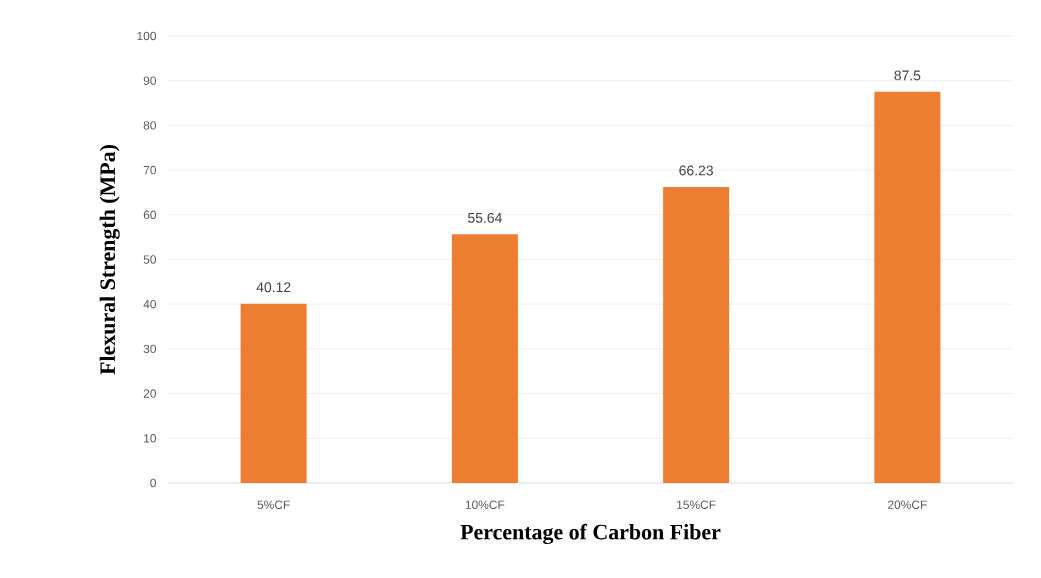 This screenshot has height=578, width=1041. Describe the element at coordinates (150, 80) in the screenshot. I see `y-tick-label: 90` at that location.